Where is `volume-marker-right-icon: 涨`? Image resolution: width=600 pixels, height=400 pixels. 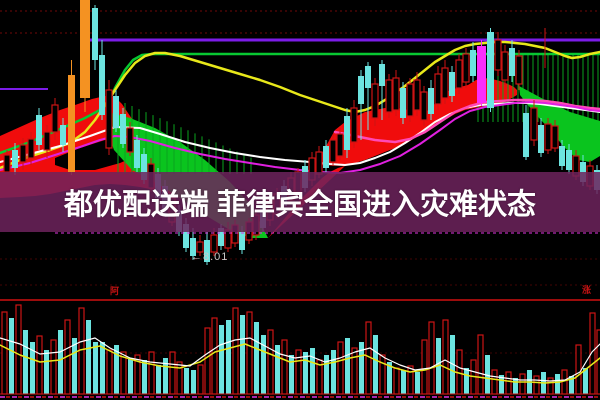 volume-marker-right-icon: 涨 is located at coordinates (587, 290).